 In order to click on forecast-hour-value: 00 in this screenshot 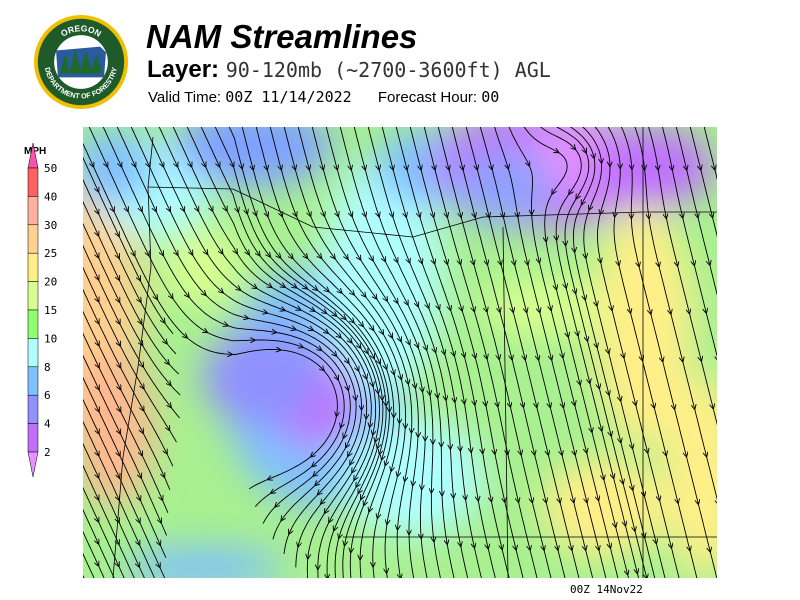, I will do `click(490, 97)`.